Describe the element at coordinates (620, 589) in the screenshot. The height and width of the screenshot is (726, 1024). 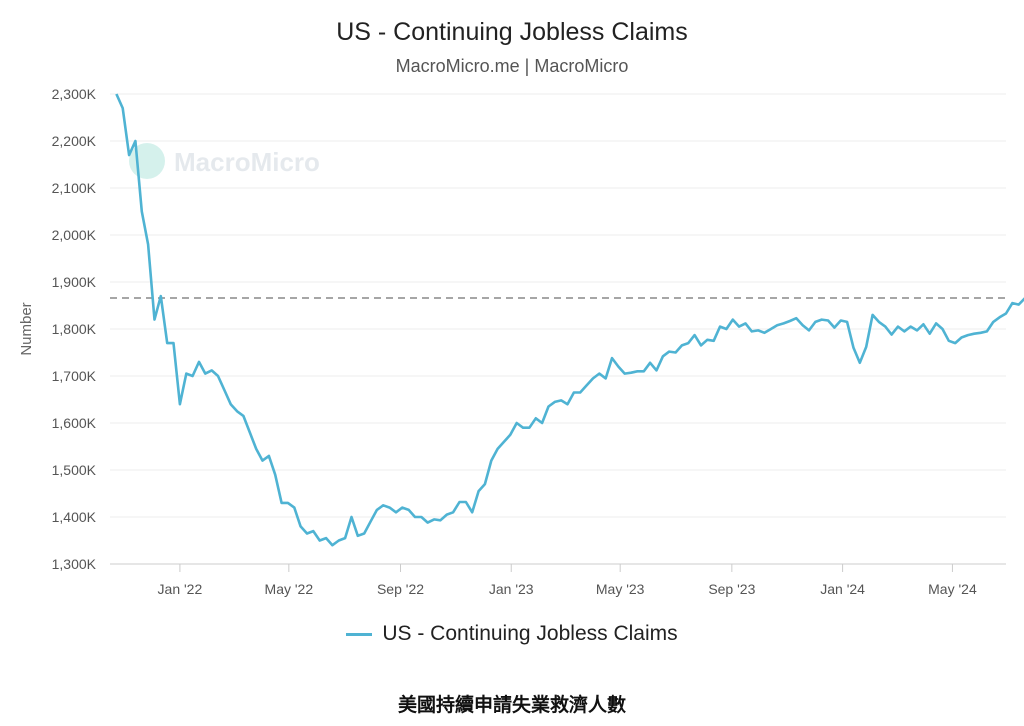
I see `x-tick-label: May '23` at that location.